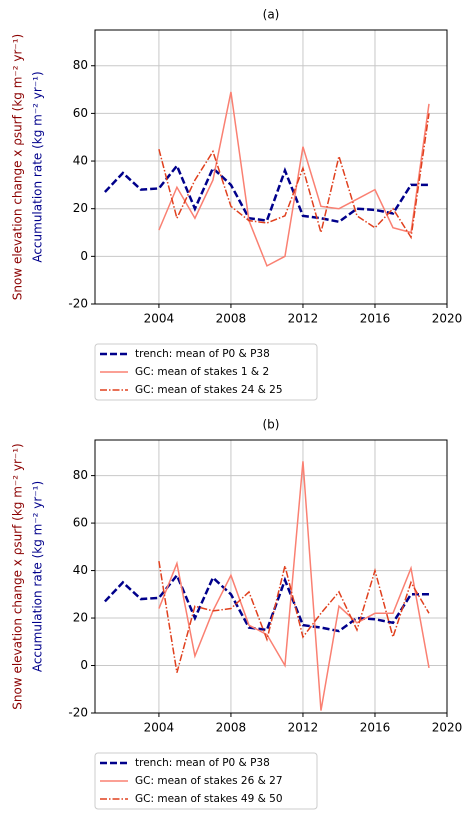 This screenshot has height=813, width=466. Describe the element at coordinates (271, 425) in the screenshot. I see `chart-title: (b)` at that location.